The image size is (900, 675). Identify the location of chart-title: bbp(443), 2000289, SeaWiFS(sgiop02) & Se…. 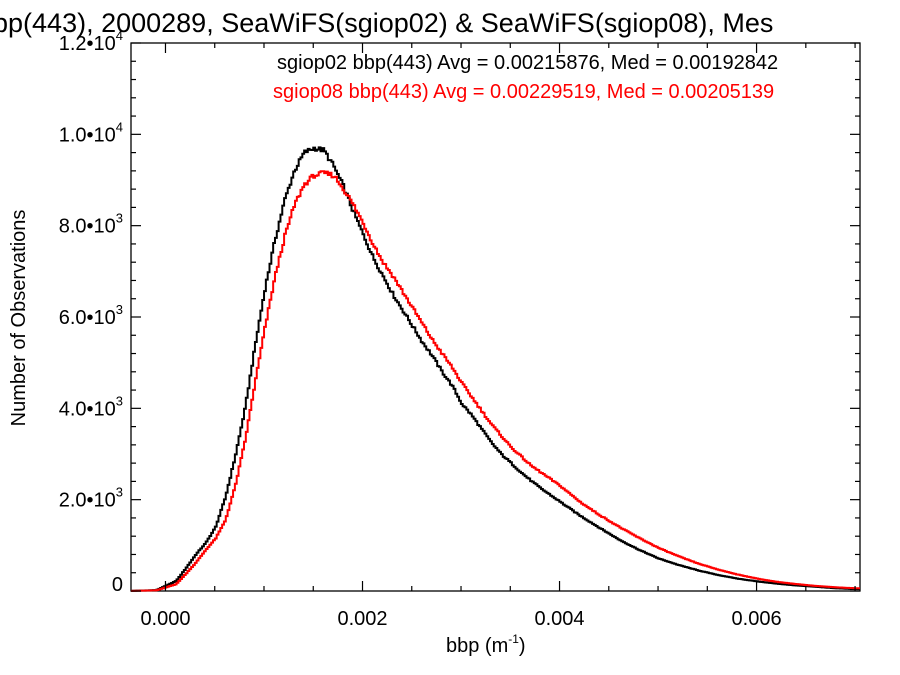
(386, 23).